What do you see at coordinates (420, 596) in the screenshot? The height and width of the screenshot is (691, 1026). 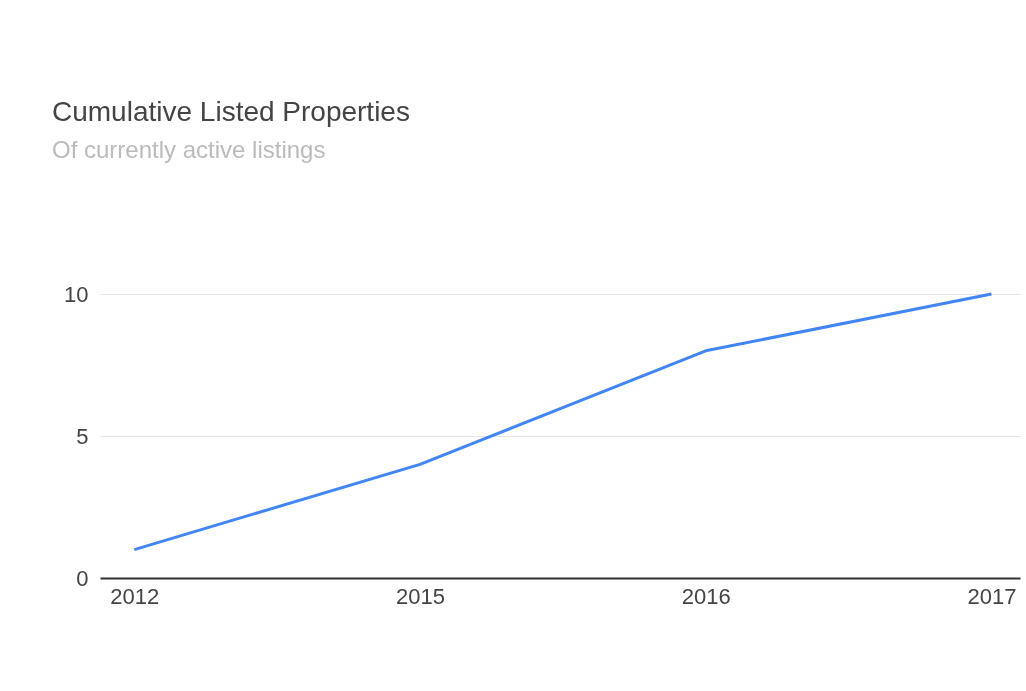 I see `x-tick-label: 2015` at bounding box center [420, 596].